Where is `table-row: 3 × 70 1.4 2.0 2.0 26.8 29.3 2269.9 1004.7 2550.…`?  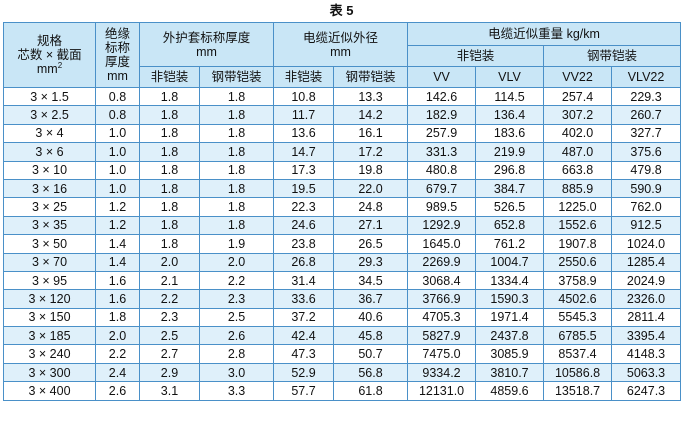
table-row: 3 × 70 1.4 2.0 2.0 26.8 29.3 2269.9 1004.7 2550.… is located at coordinates (342, 262).